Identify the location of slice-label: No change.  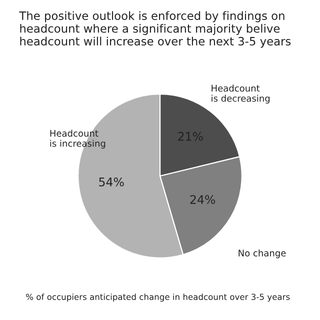
(262, 253).